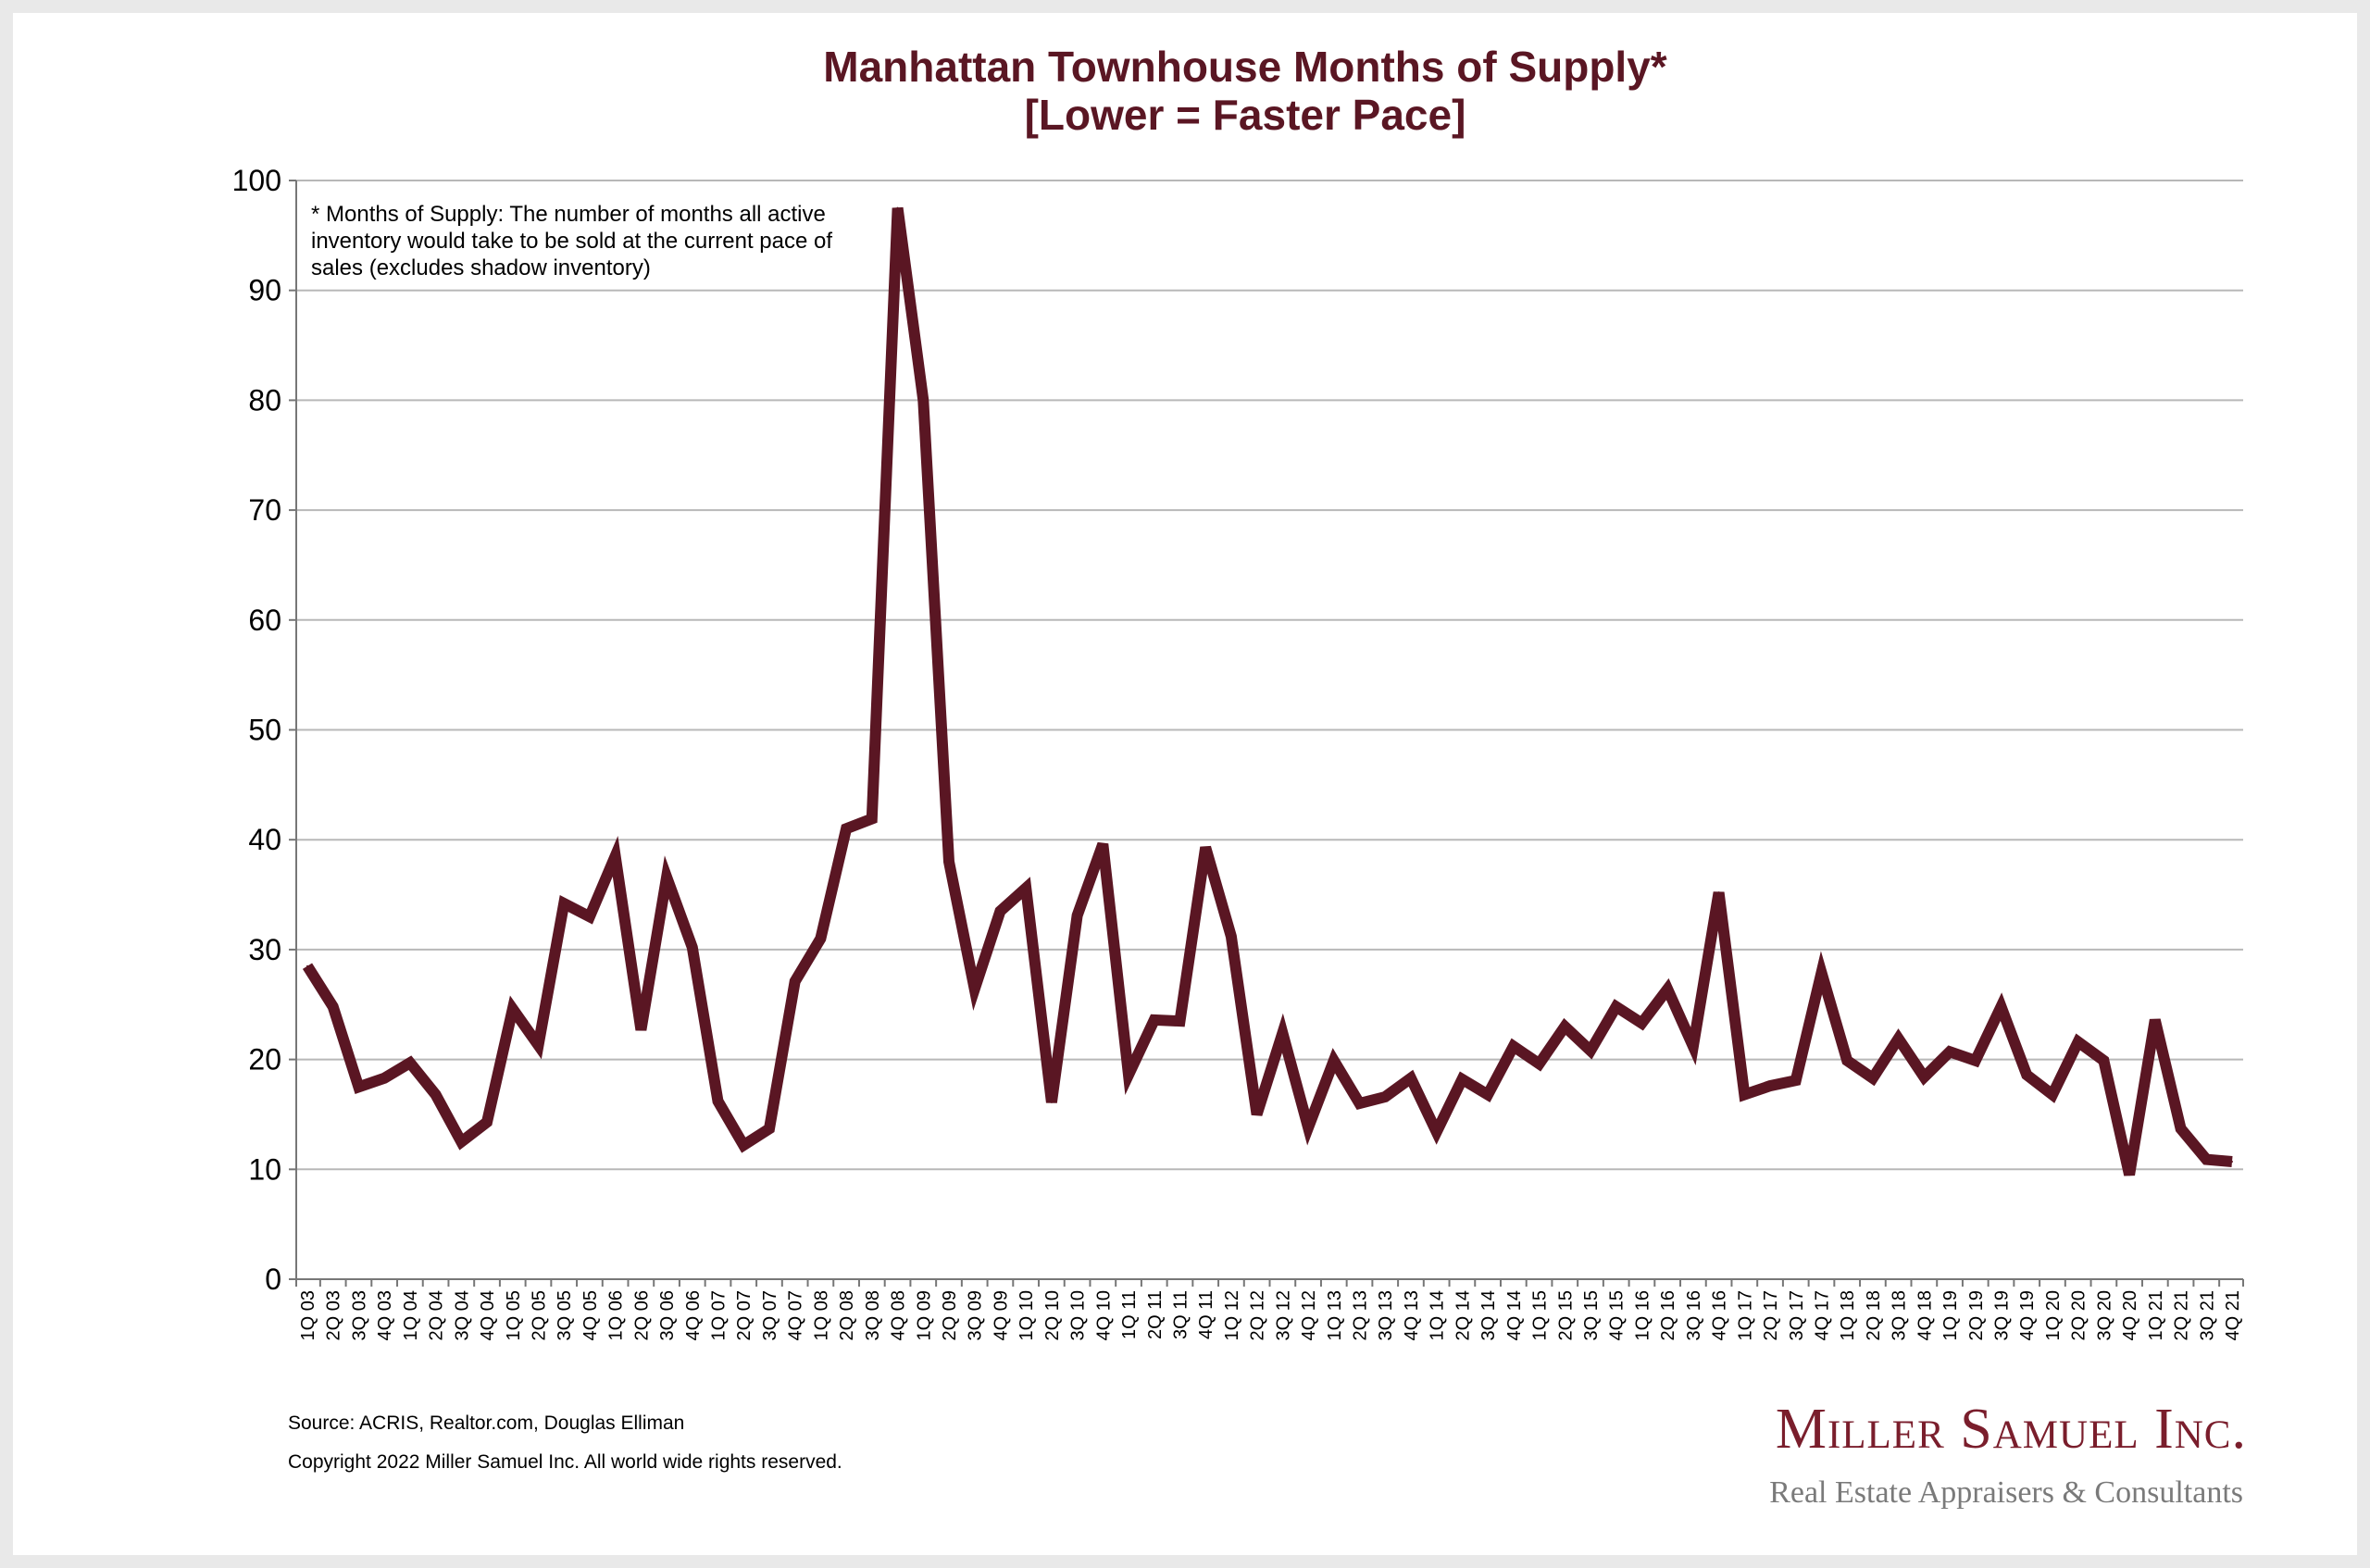  What do you see at coordinates (1438, 1315) in the screenshot?
I see `x-tick-label: 1Q 14` at bounding box center [1438, 1315].